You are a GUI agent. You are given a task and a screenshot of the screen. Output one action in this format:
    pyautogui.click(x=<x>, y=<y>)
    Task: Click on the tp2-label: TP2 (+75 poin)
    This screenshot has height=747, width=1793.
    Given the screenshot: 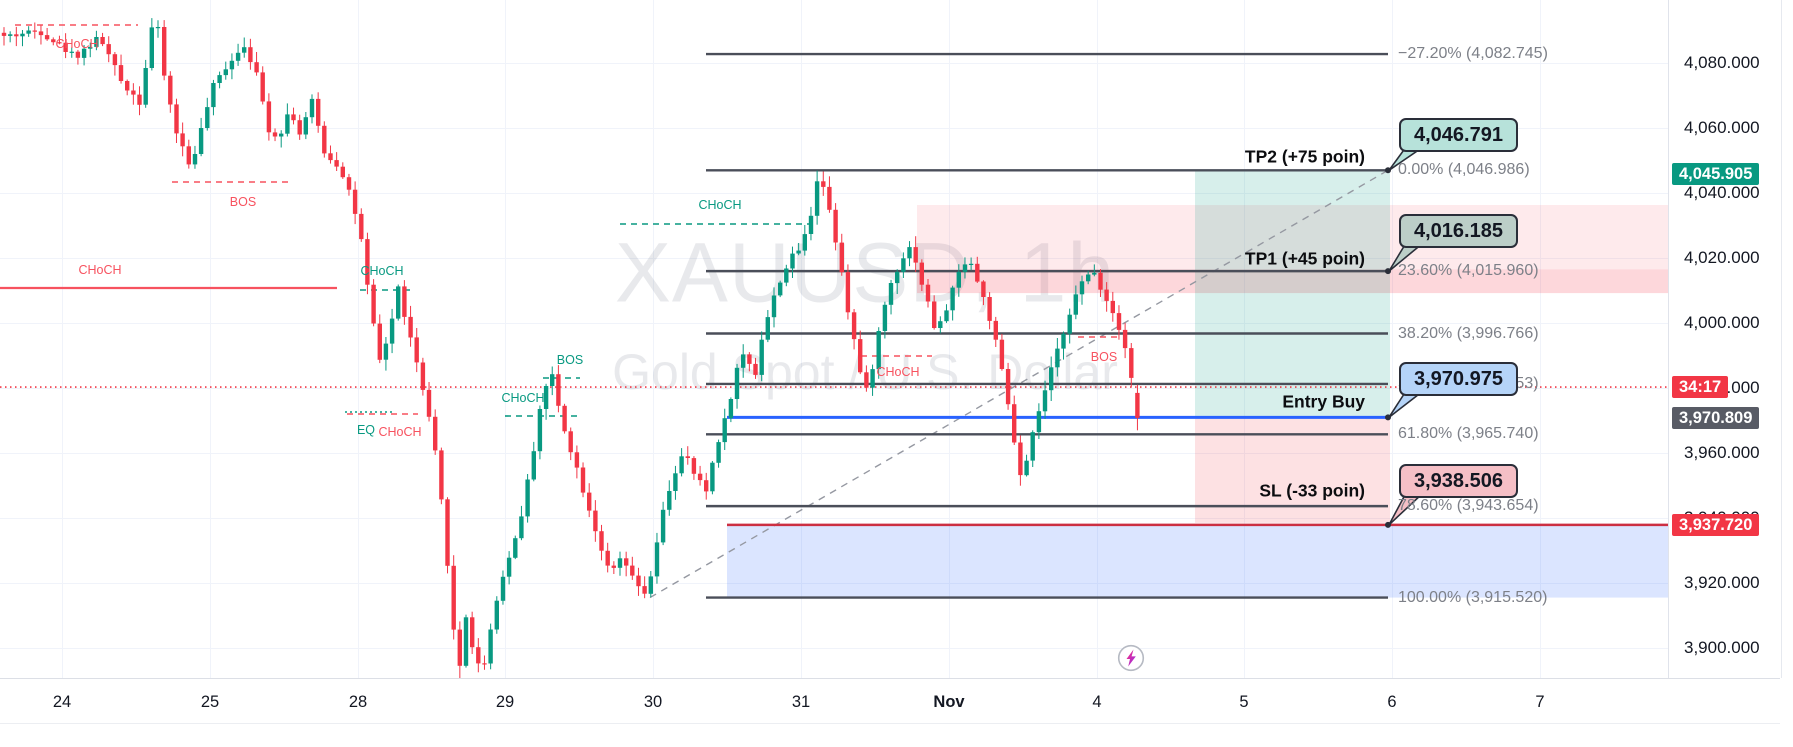 What is the action you would take?
    pyautogui.click(x=1304, y=156)
    